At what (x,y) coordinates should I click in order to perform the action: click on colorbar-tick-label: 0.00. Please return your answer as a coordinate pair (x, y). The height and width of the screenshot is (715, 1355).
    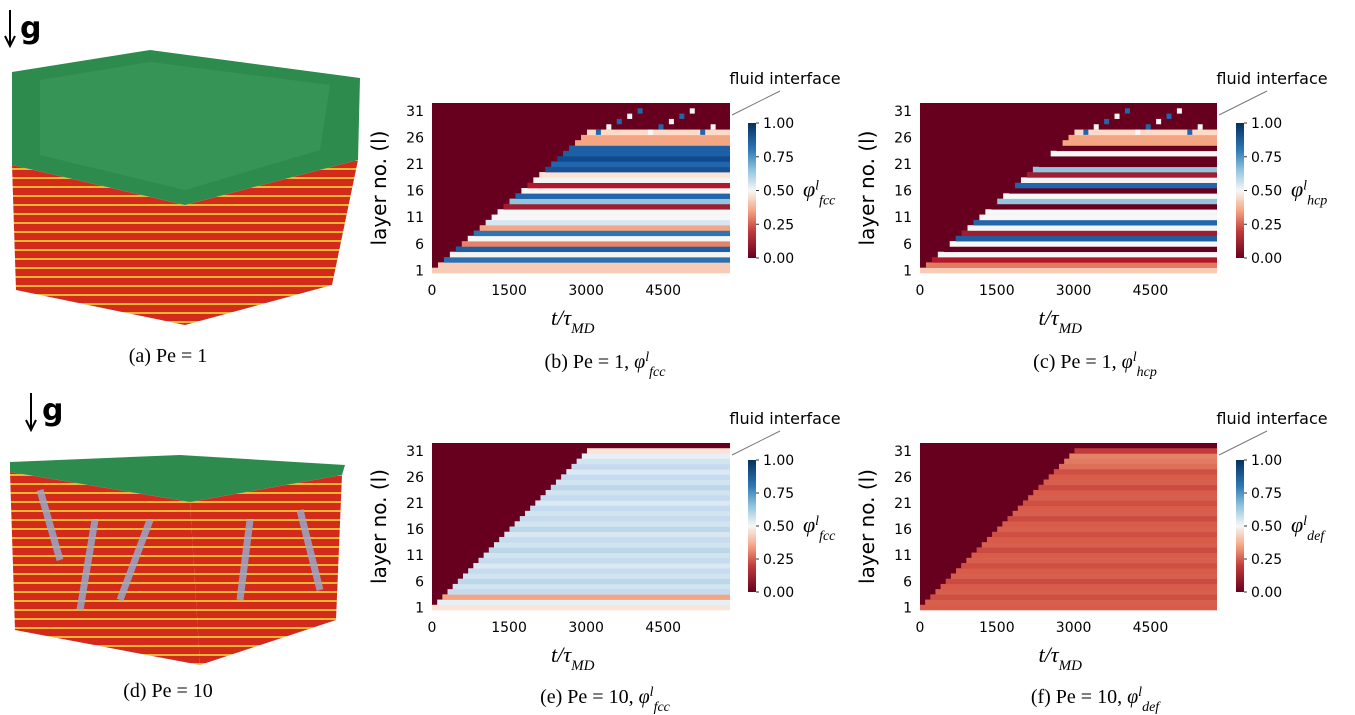
    Looking at the image, I should click on (778, 259).